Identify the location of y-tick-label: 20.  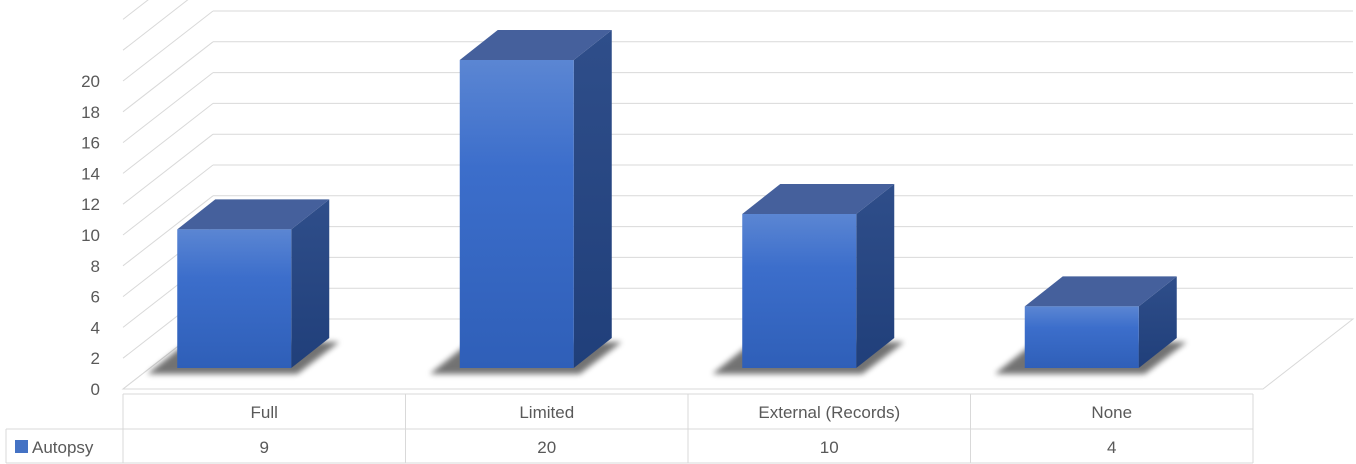
(90, 81).